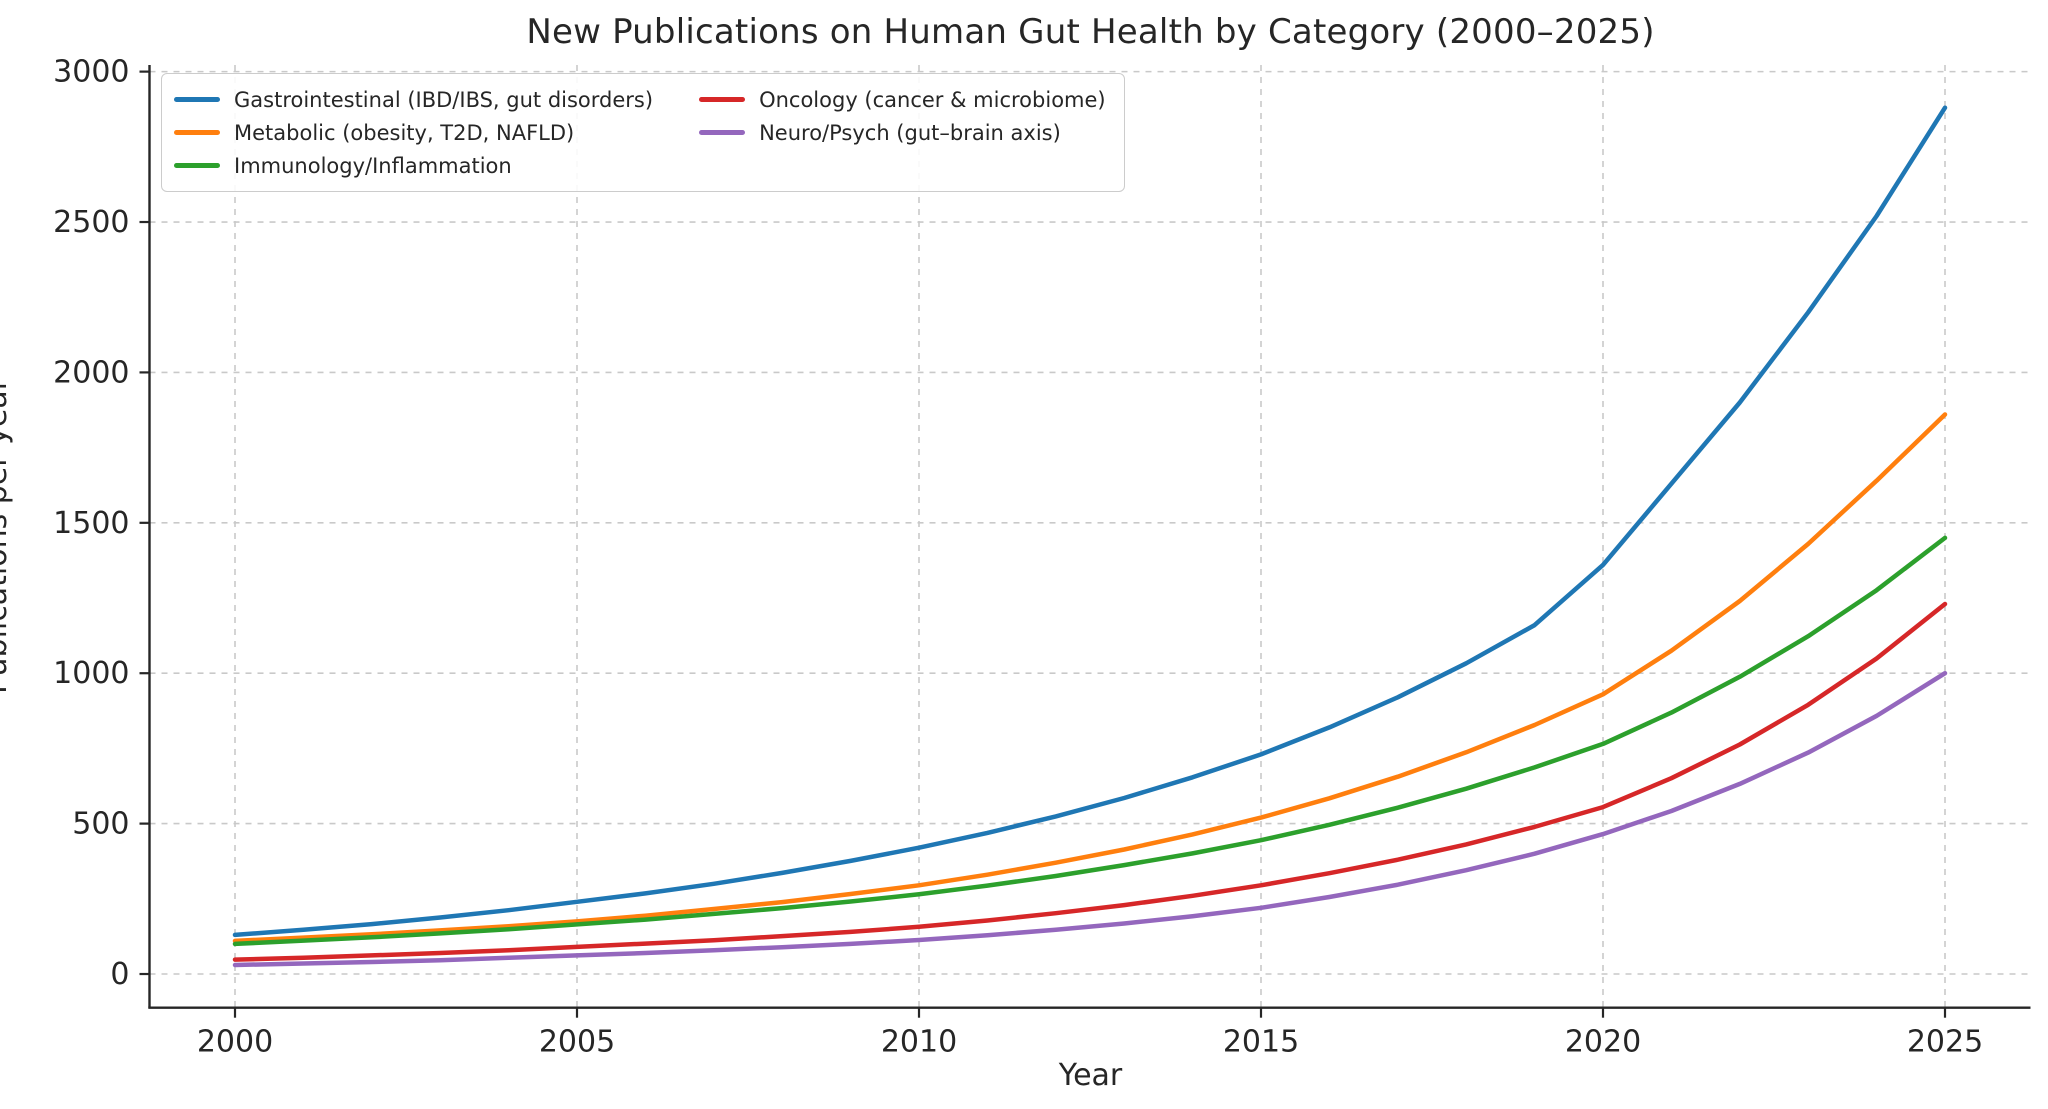 Image resolution: width=2048 pixels, height=1109 pixels. Describe the element at coordinates (91, 222) in the screenshot. I see `y-tick-label: 2500` at that location.